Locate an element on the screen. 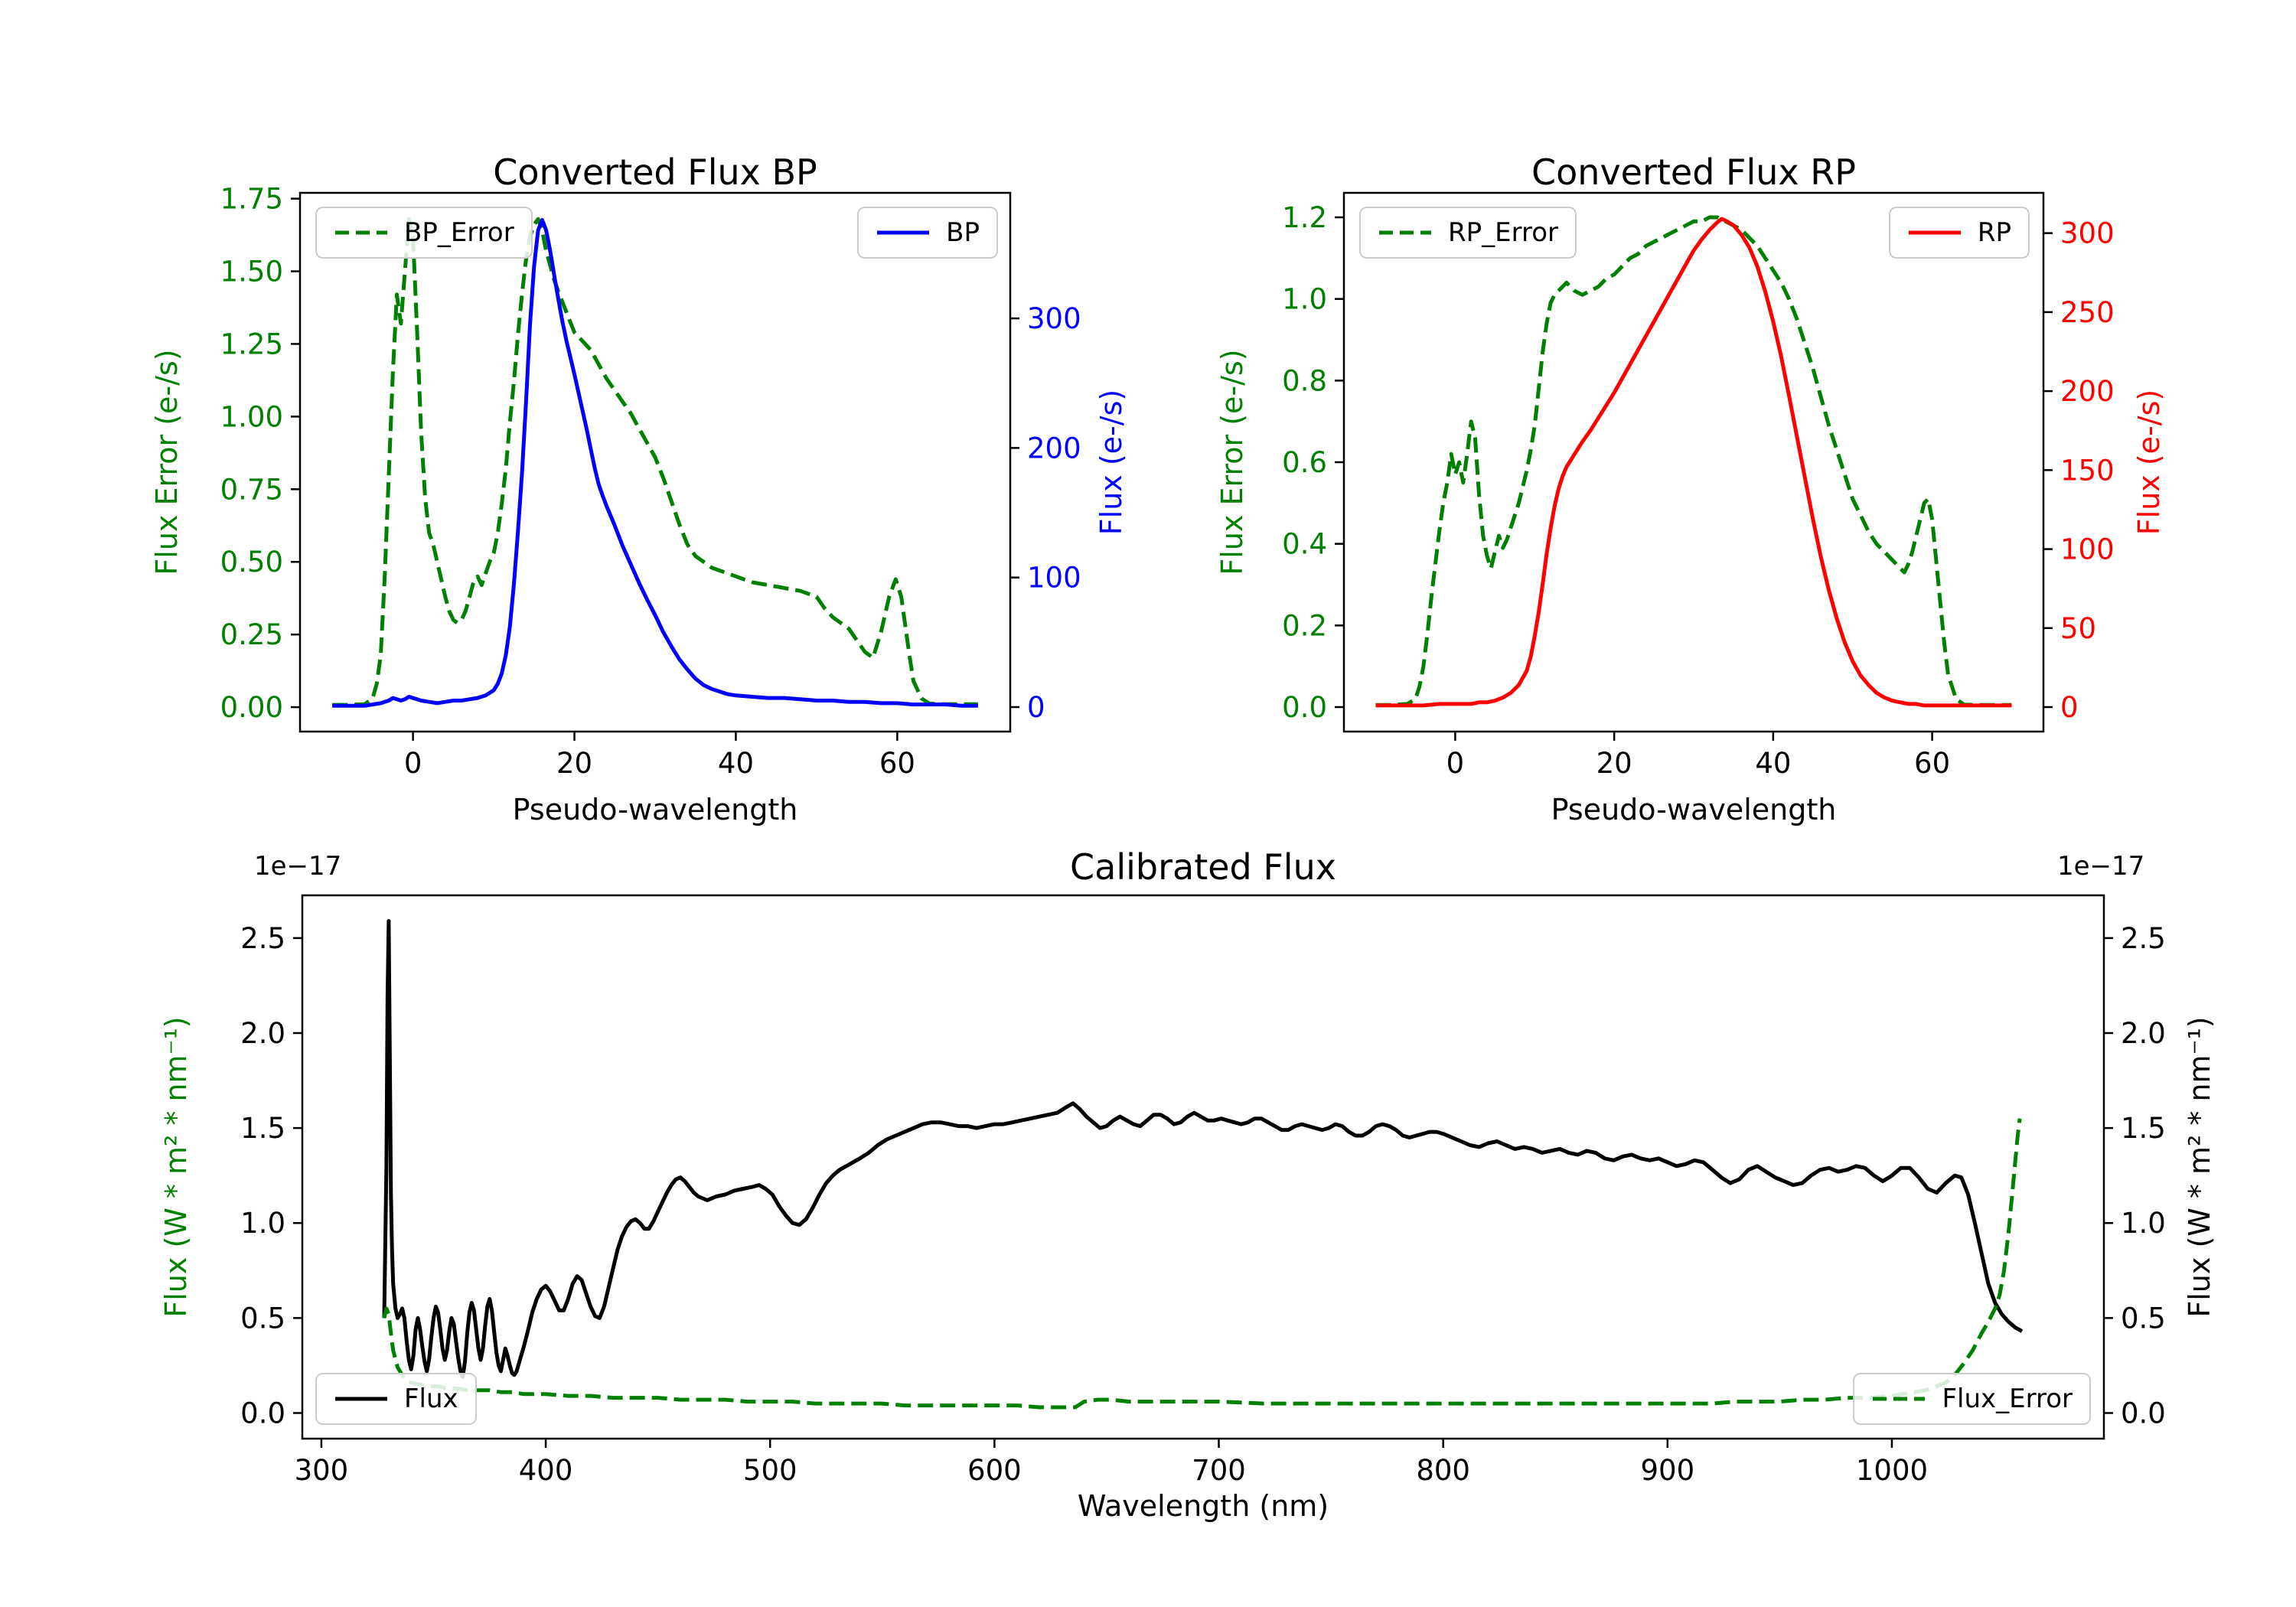 The image size is (2296, 1607). svg-text: 250 is located at coordinates (2087, 312).